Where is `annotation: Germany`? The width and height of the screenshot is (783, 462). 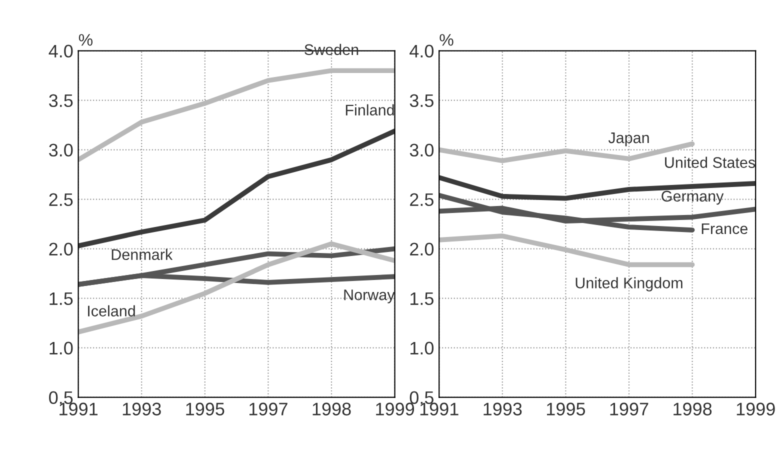
annotation: Germany is located at coordinates (693, 197).